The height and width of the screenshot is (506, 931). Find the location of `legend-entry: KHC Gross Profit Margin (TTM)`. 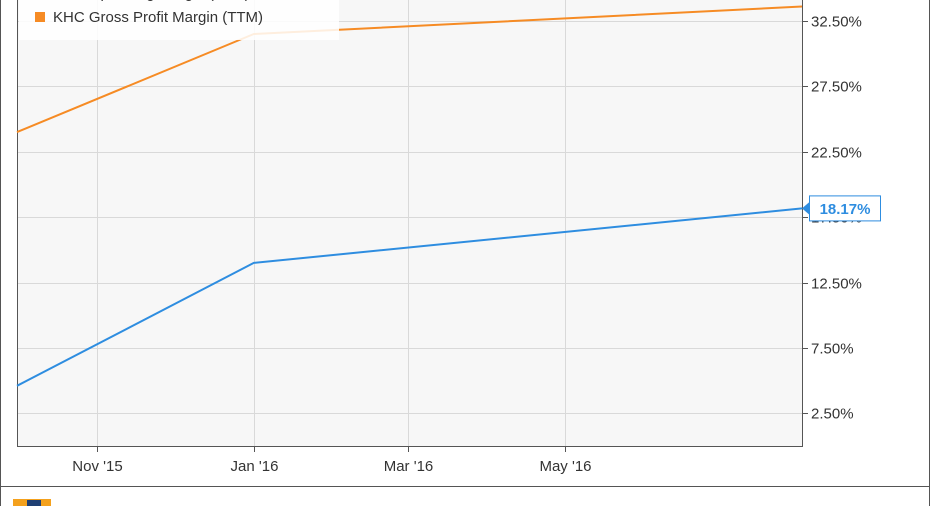

legend-entry: KHC Gross Profit Margin (TTM) is located at coordinates (158, 17).